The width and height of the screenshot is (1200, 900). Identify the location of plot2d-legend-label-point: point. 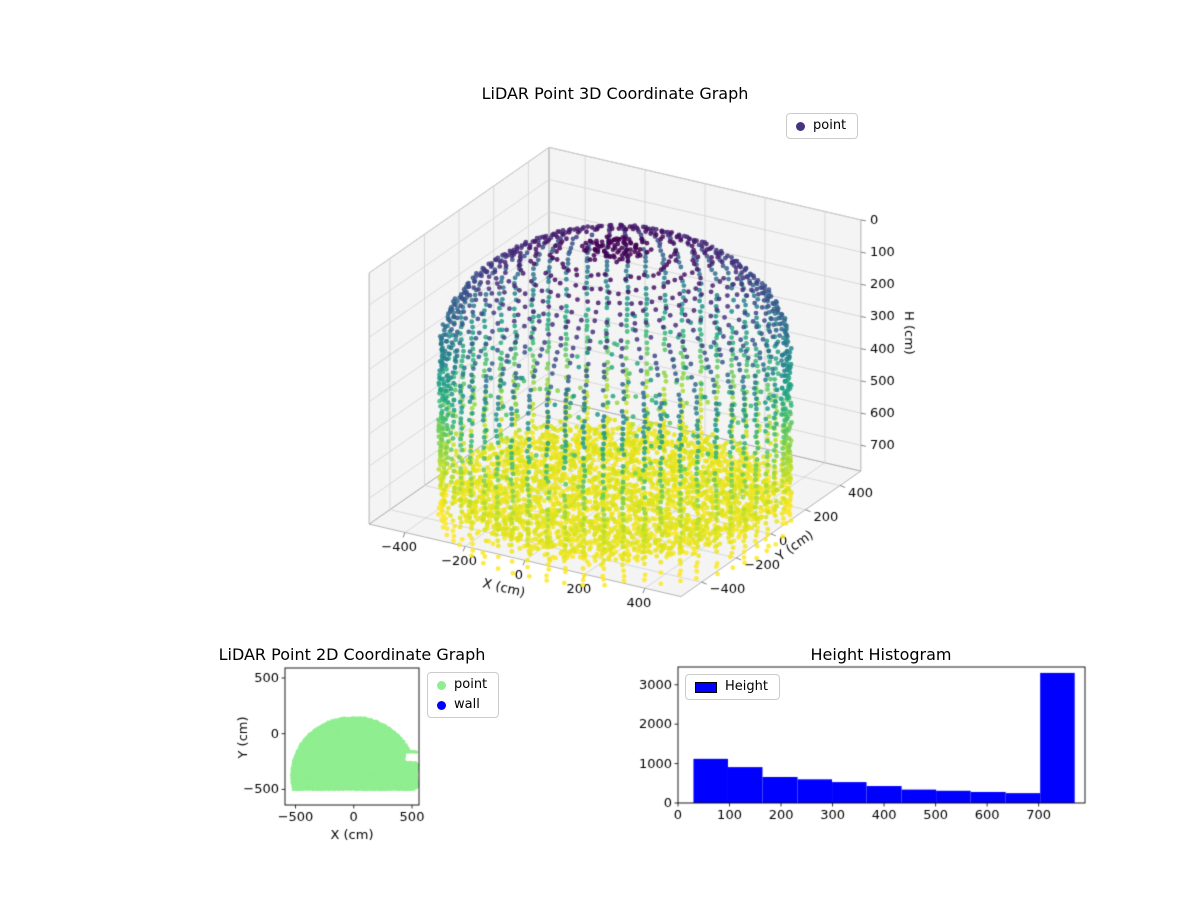
(471, 684).